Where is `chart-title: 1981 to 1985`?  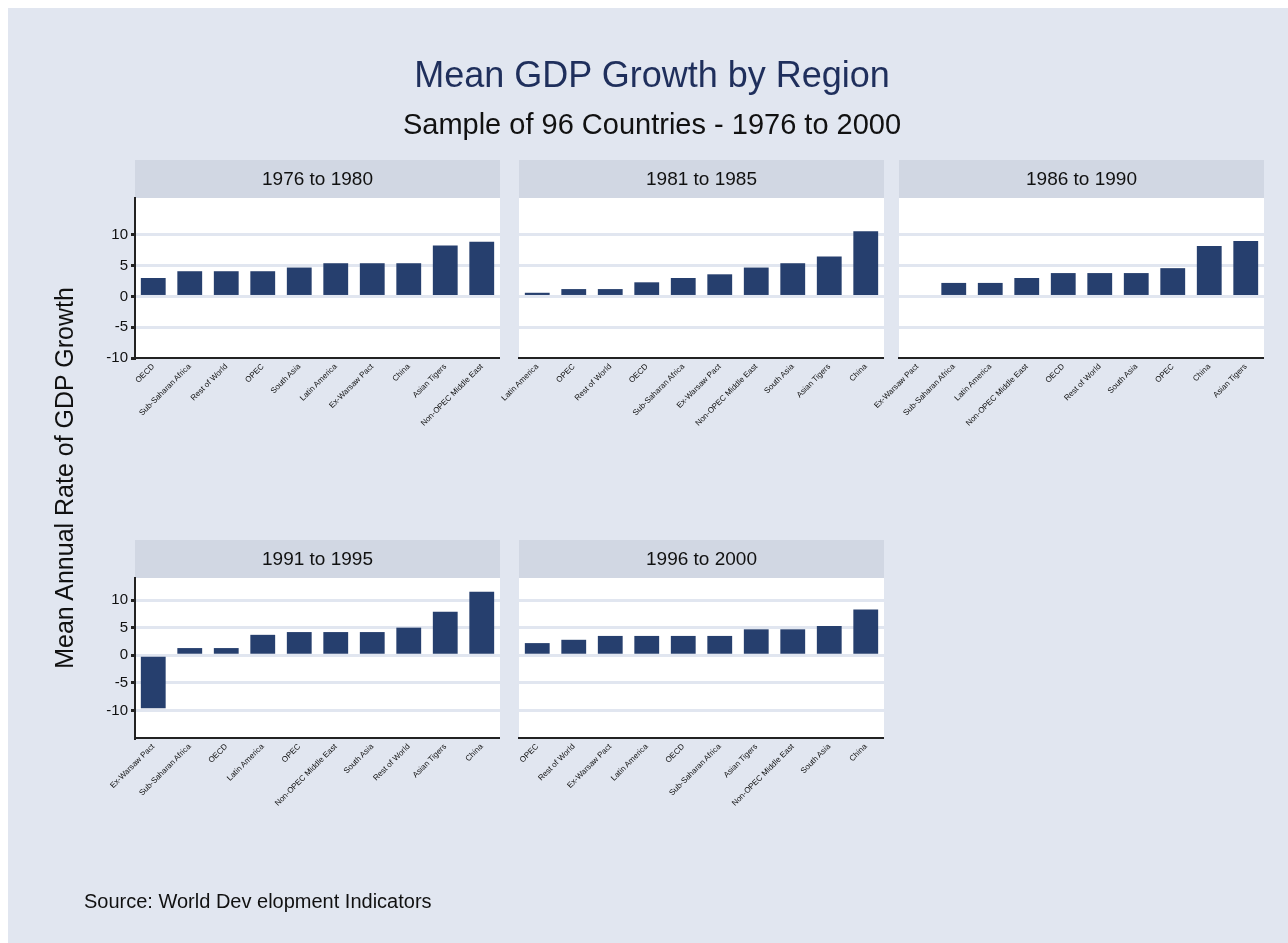 chart-title: 1981 to 1985 is located at coordinates (701, 179).